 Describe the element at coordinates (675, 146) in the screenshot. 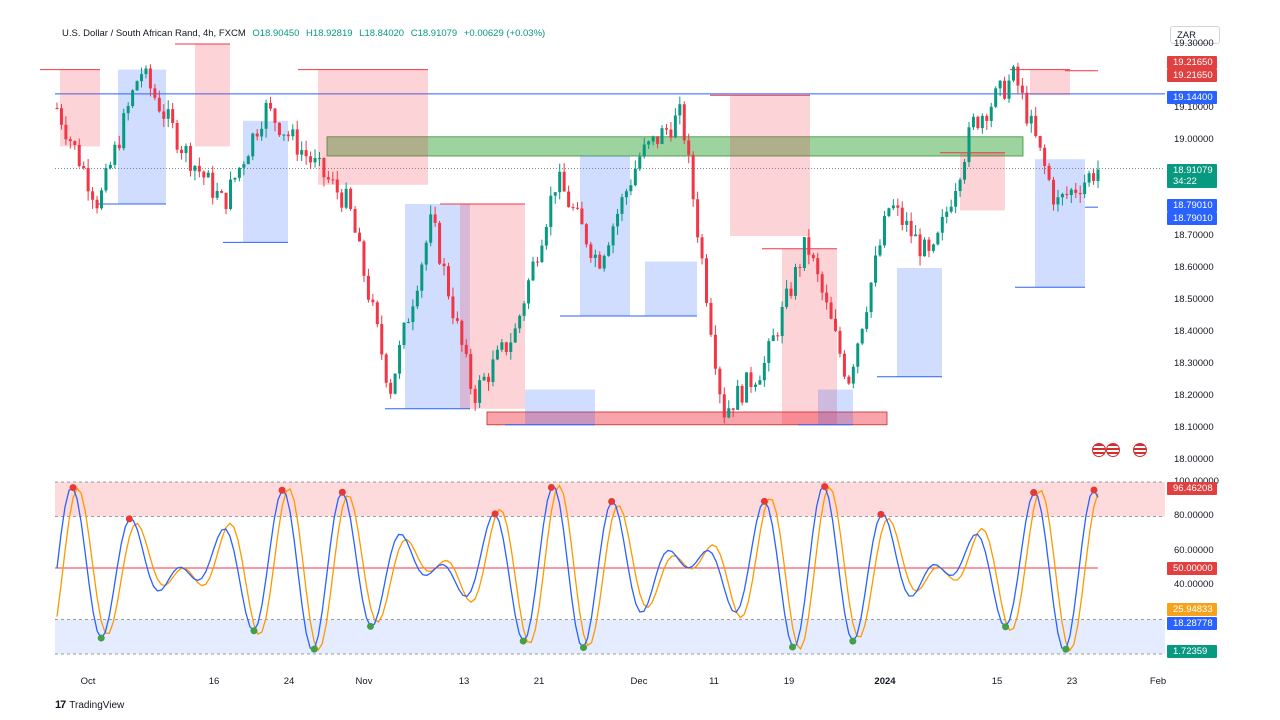

I see `green-zone` at that location.